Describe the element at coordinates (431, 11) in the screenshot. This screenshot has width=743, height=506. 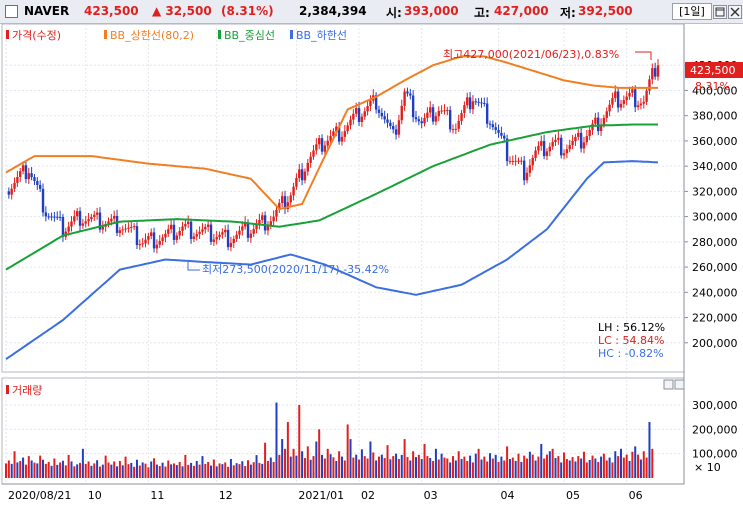
I see `open-price: 393,000` at that location.